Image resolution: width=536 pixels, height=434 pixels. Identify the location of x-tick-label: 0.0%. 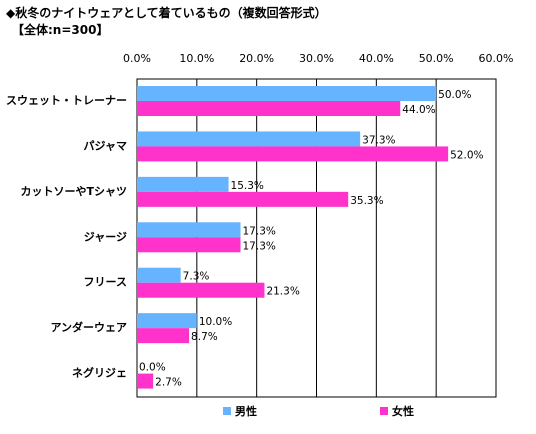
(137, 58).